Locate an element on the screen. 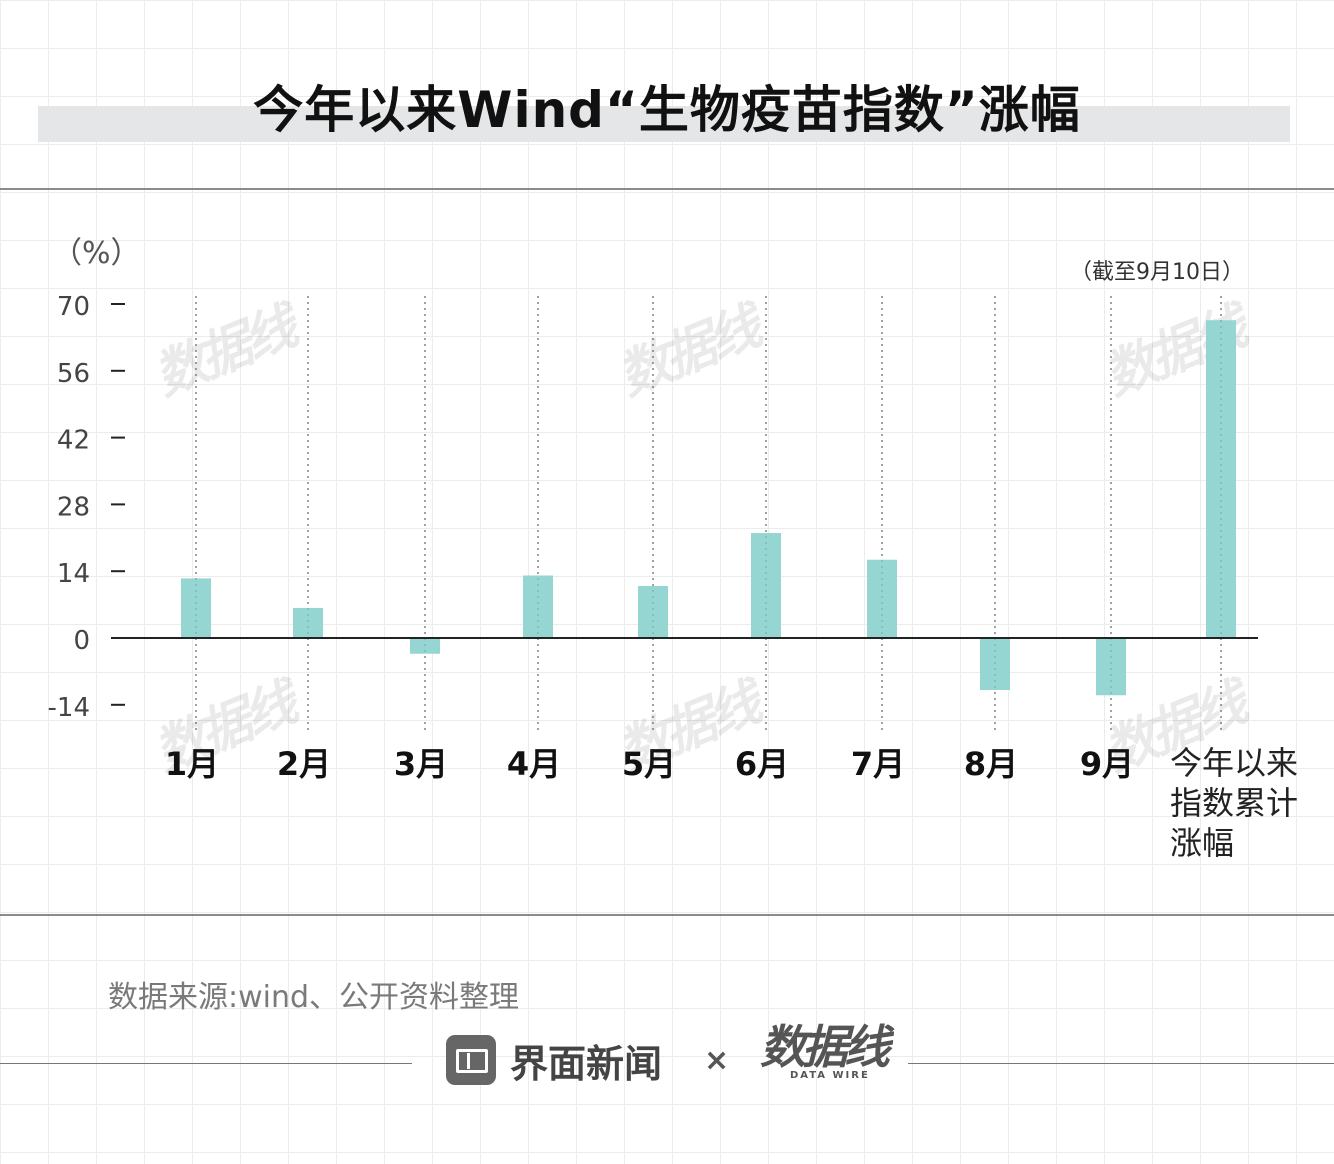 The height and width of the screenshot is (1164, 1334). y-unit-label: （%） is located at coordinates (96, 253).